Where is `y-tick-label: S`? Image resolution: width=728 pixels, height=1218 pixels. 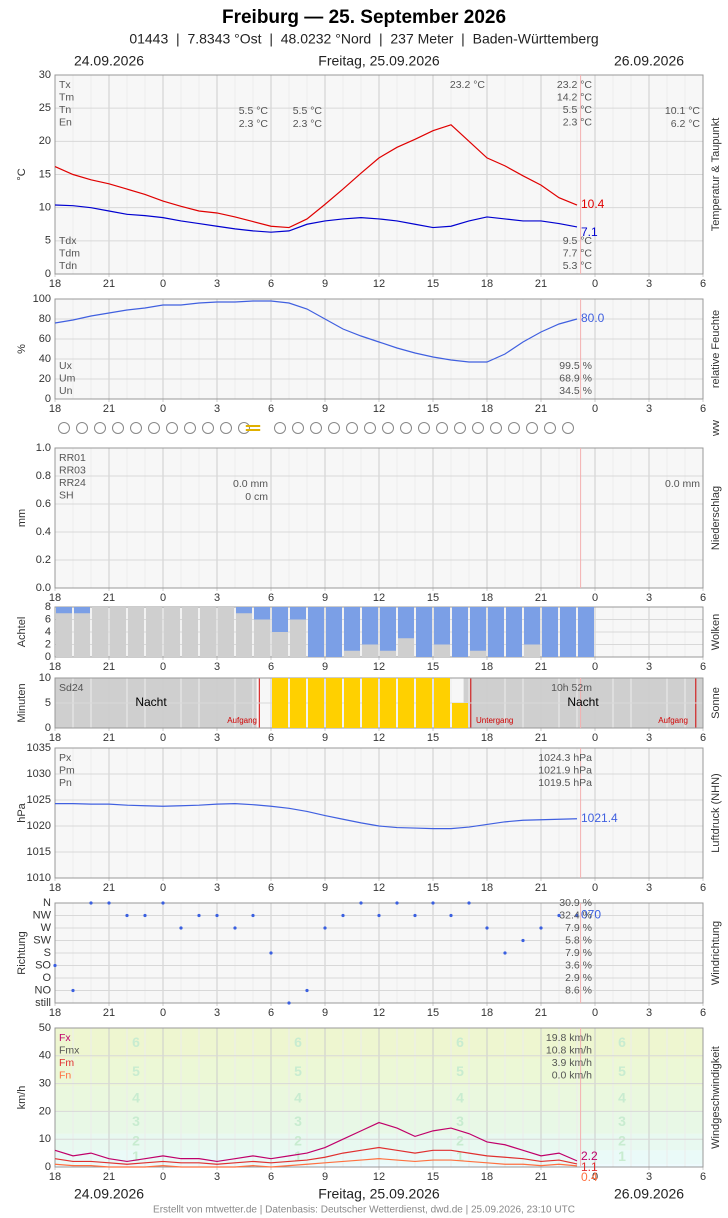 y-tick-label: S is located at coordinates (47, 953).